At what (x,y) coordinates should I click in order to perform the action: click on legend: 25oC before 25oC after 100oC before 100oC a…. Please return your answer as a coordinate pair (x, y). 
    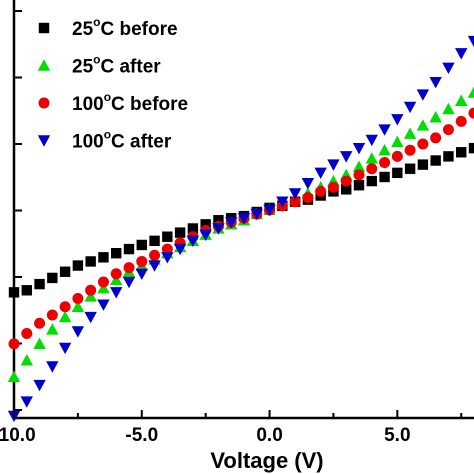
    Looking at the image, I should click on (113, 84).